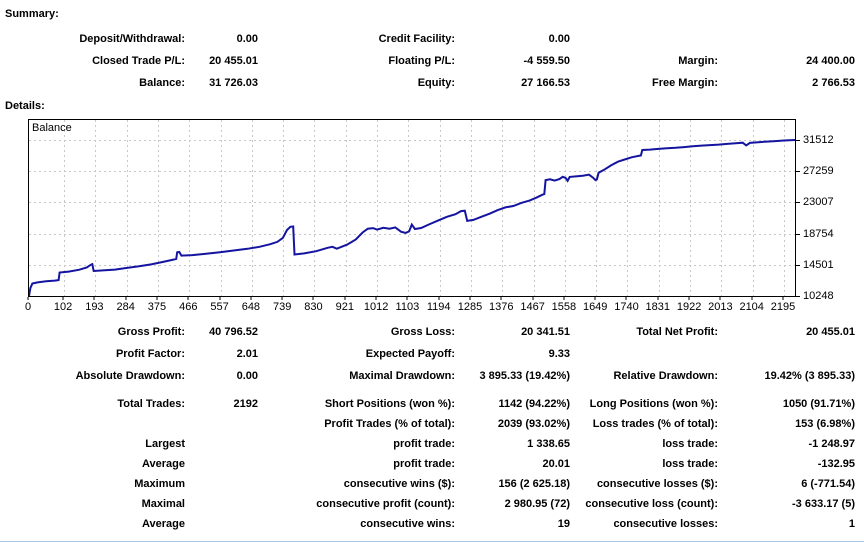 Image resolution: width=864 pixels, height=542 pixels. I want to click on stat-label: Total Trades:, so click(151, 404).